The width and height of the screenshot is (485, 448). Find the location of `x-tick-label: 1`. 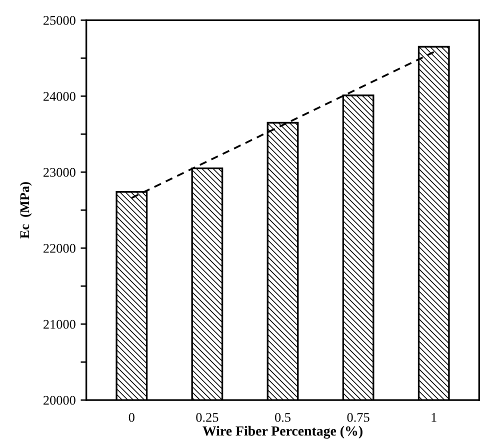

x-tick-label: 1 is located at coordinates (434, 417).